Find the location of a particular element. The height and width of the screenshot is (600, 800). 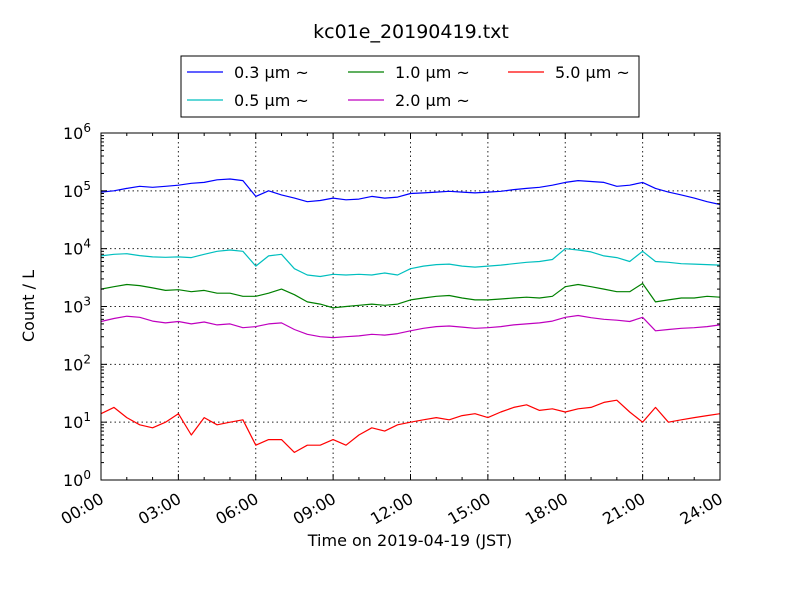

y-tick-label: 10⁶ is located at coordinates (77, 132).